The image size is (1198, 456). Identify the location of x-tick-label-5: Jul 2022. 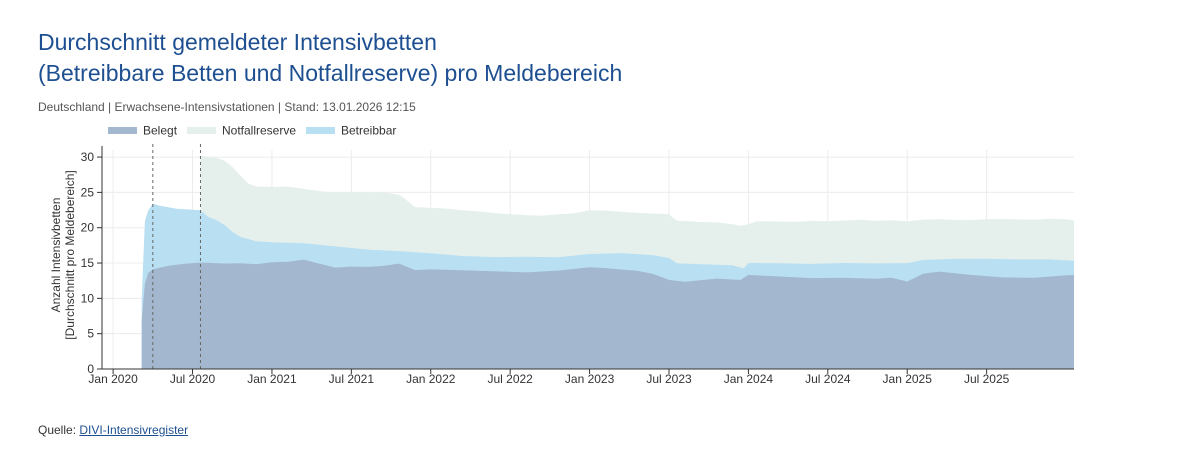
(510, 379).